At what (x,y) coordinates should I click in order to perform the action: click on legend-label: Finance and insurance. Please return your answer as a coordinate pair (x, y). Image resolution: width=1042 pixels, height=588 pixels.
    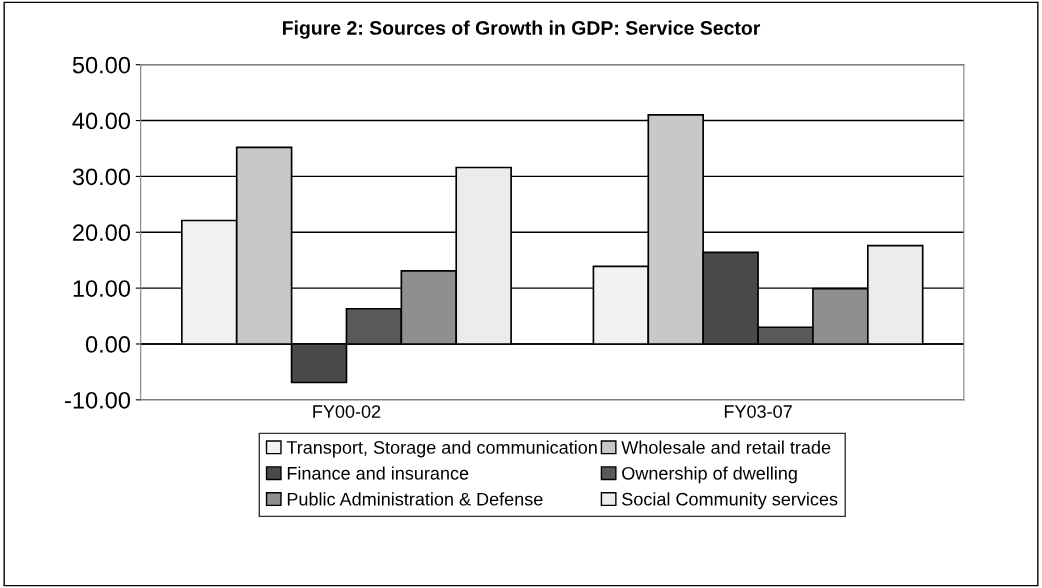
    Looking at the image, I should click on (378, 473).